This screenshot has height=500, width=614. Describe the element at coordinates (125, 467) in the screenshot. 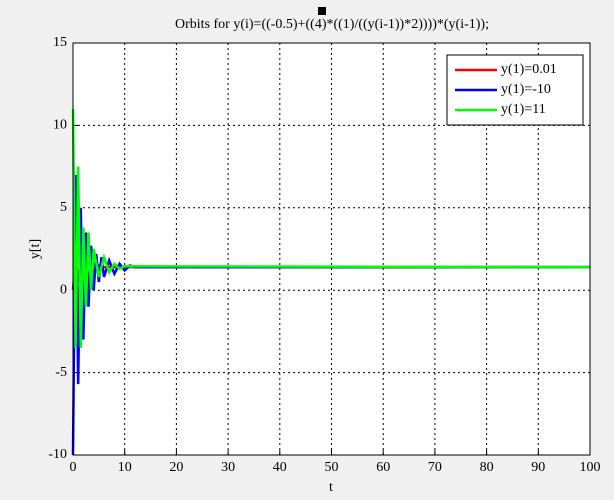

I see `x-tick-label: 10` at that location.